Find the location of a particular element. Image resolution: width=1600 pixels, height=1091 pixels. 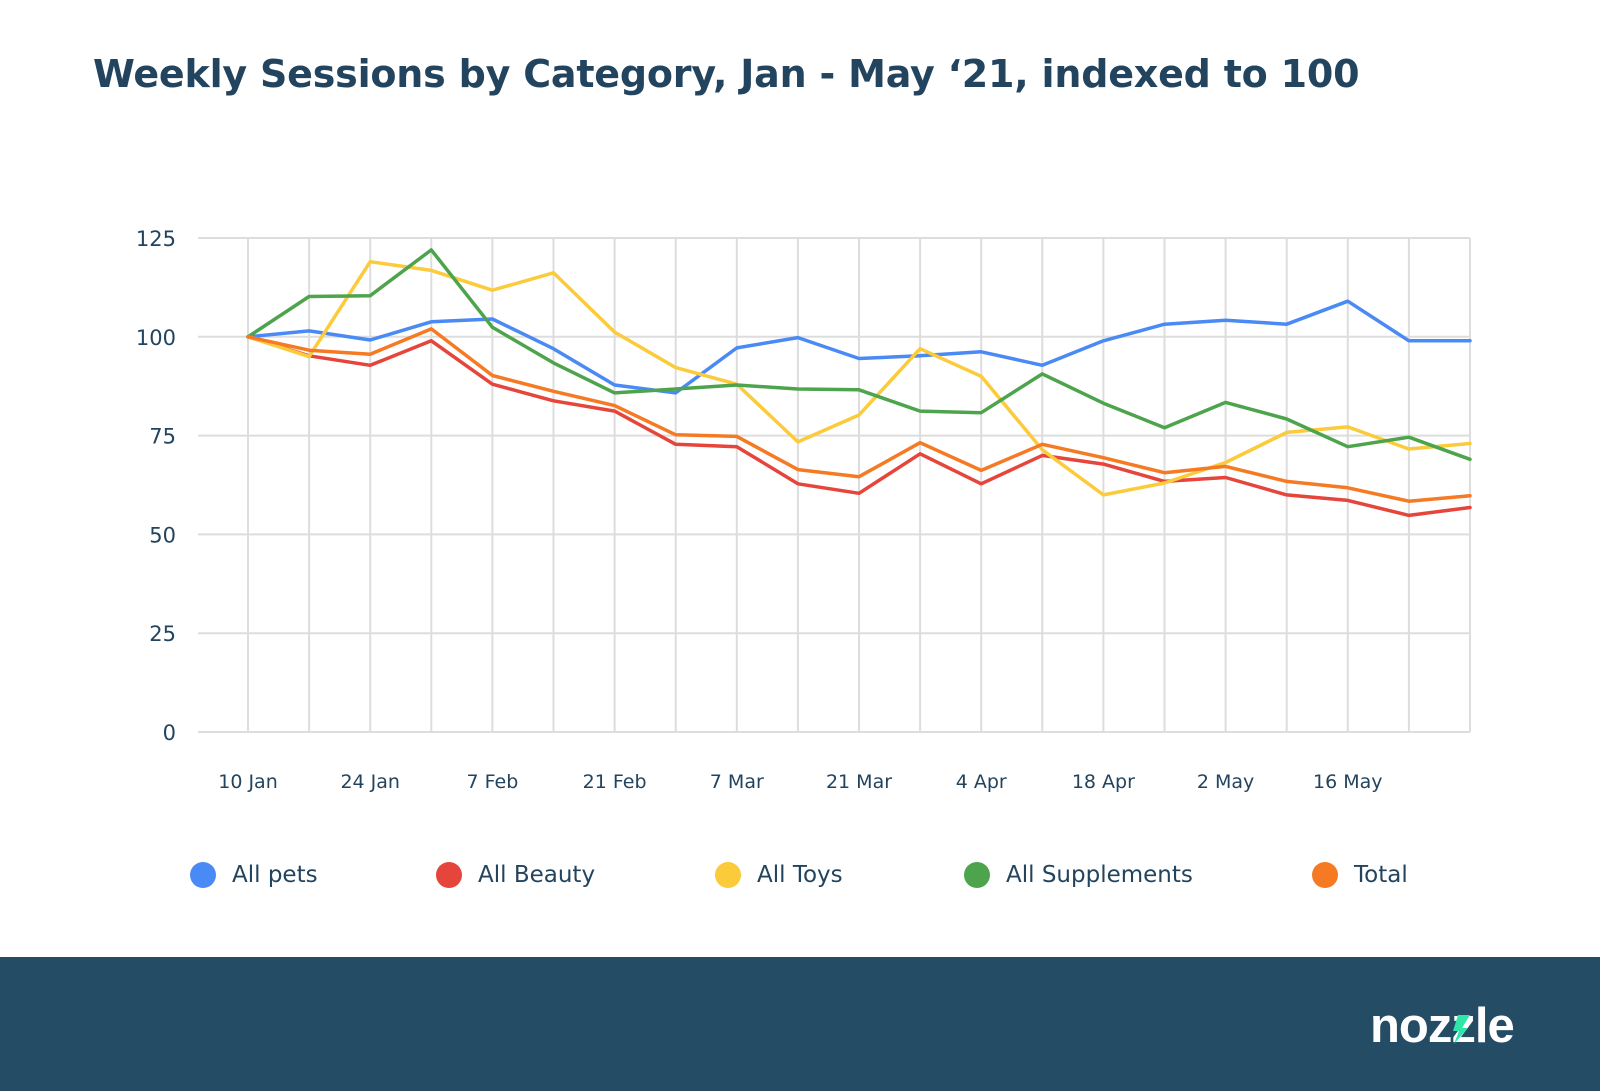

y-tick-label: 75 is located at coordinates (162, 437).